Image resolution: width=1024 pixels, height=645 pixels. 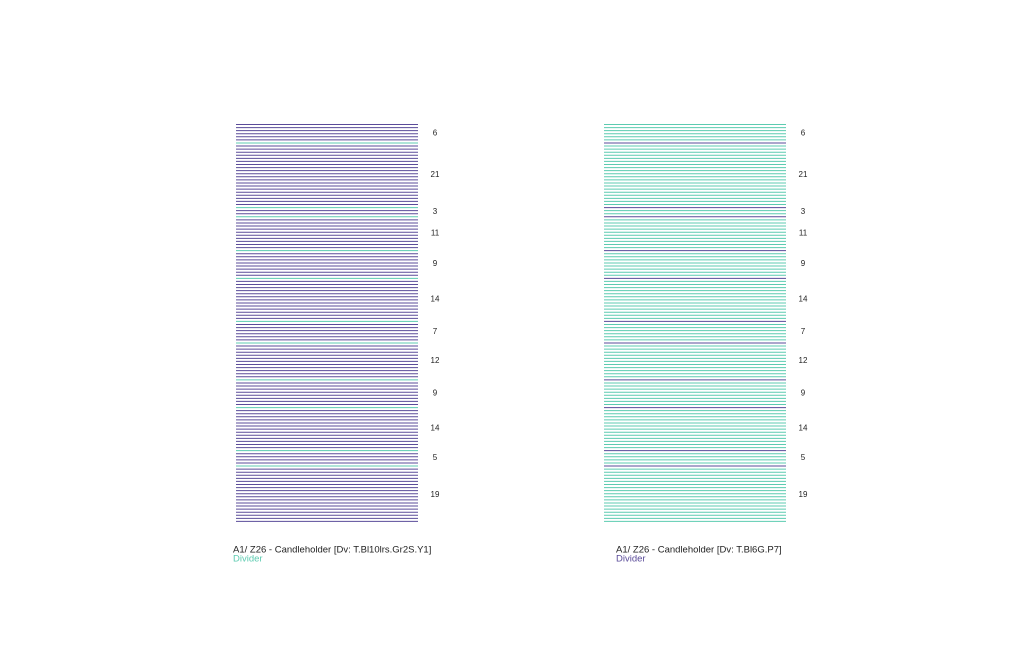 What do you see at coordinates (699, 550) in the screenshot?
I see `caption: A1/ Z26 - Candleholder [Dv: T.Bl6G.P7]` at bounding box center [699, 550].